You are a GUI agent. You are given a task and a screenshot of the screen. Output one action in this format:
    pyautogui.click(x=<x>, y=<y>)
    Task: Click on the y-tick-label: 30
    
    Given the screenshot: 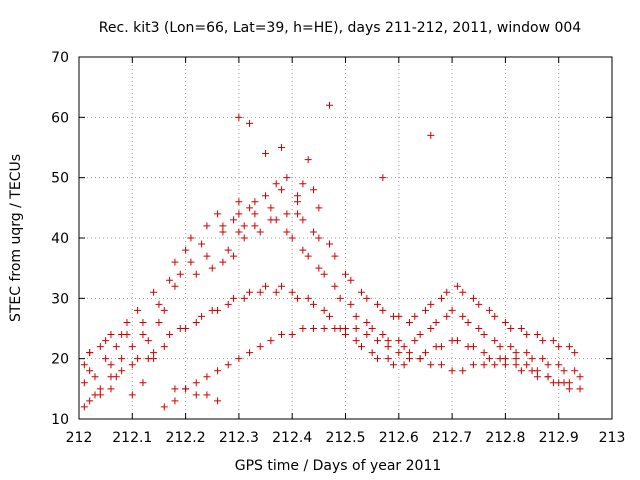 What is the action you would take?
    pyautogui.click(x=60, y=299)
    